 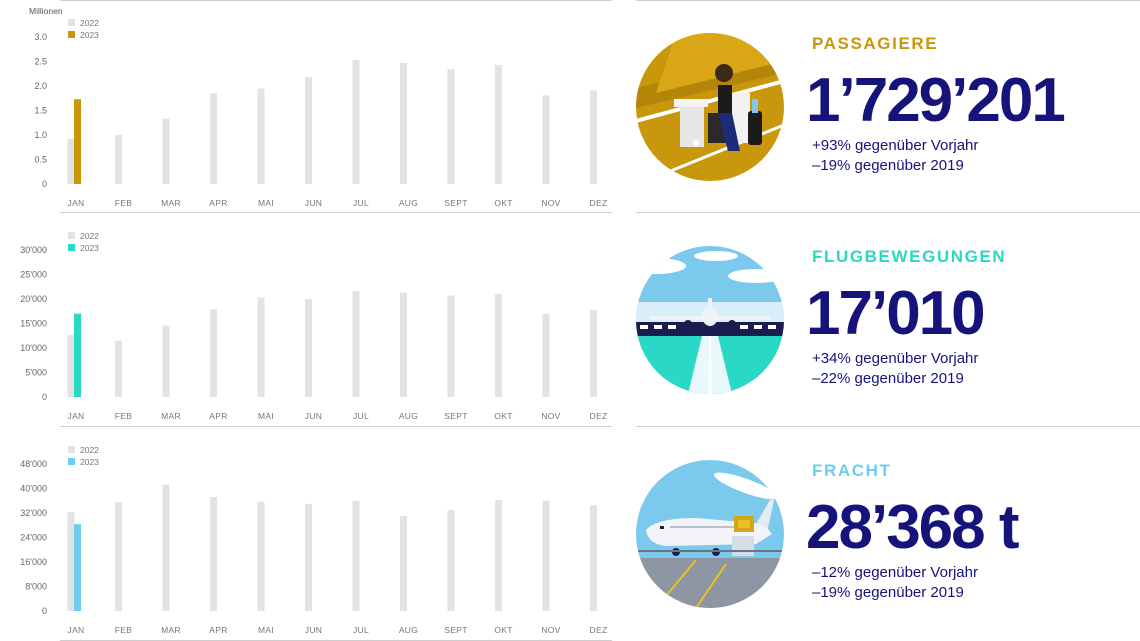 What do you see at coordinates (888, 378) in the screenshot?
I see `movements-vs-2019: –22% gegenüber 2019` at bounding box center [888, 378].